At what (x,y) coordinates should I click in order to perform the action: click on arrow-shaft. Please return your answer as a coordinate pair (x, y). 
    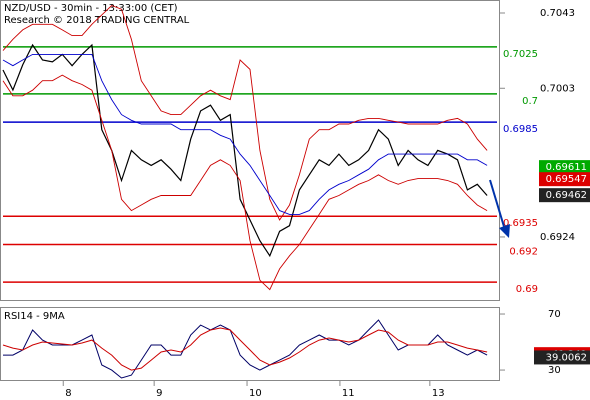
    Looking at the image, I should click on (497, 205).